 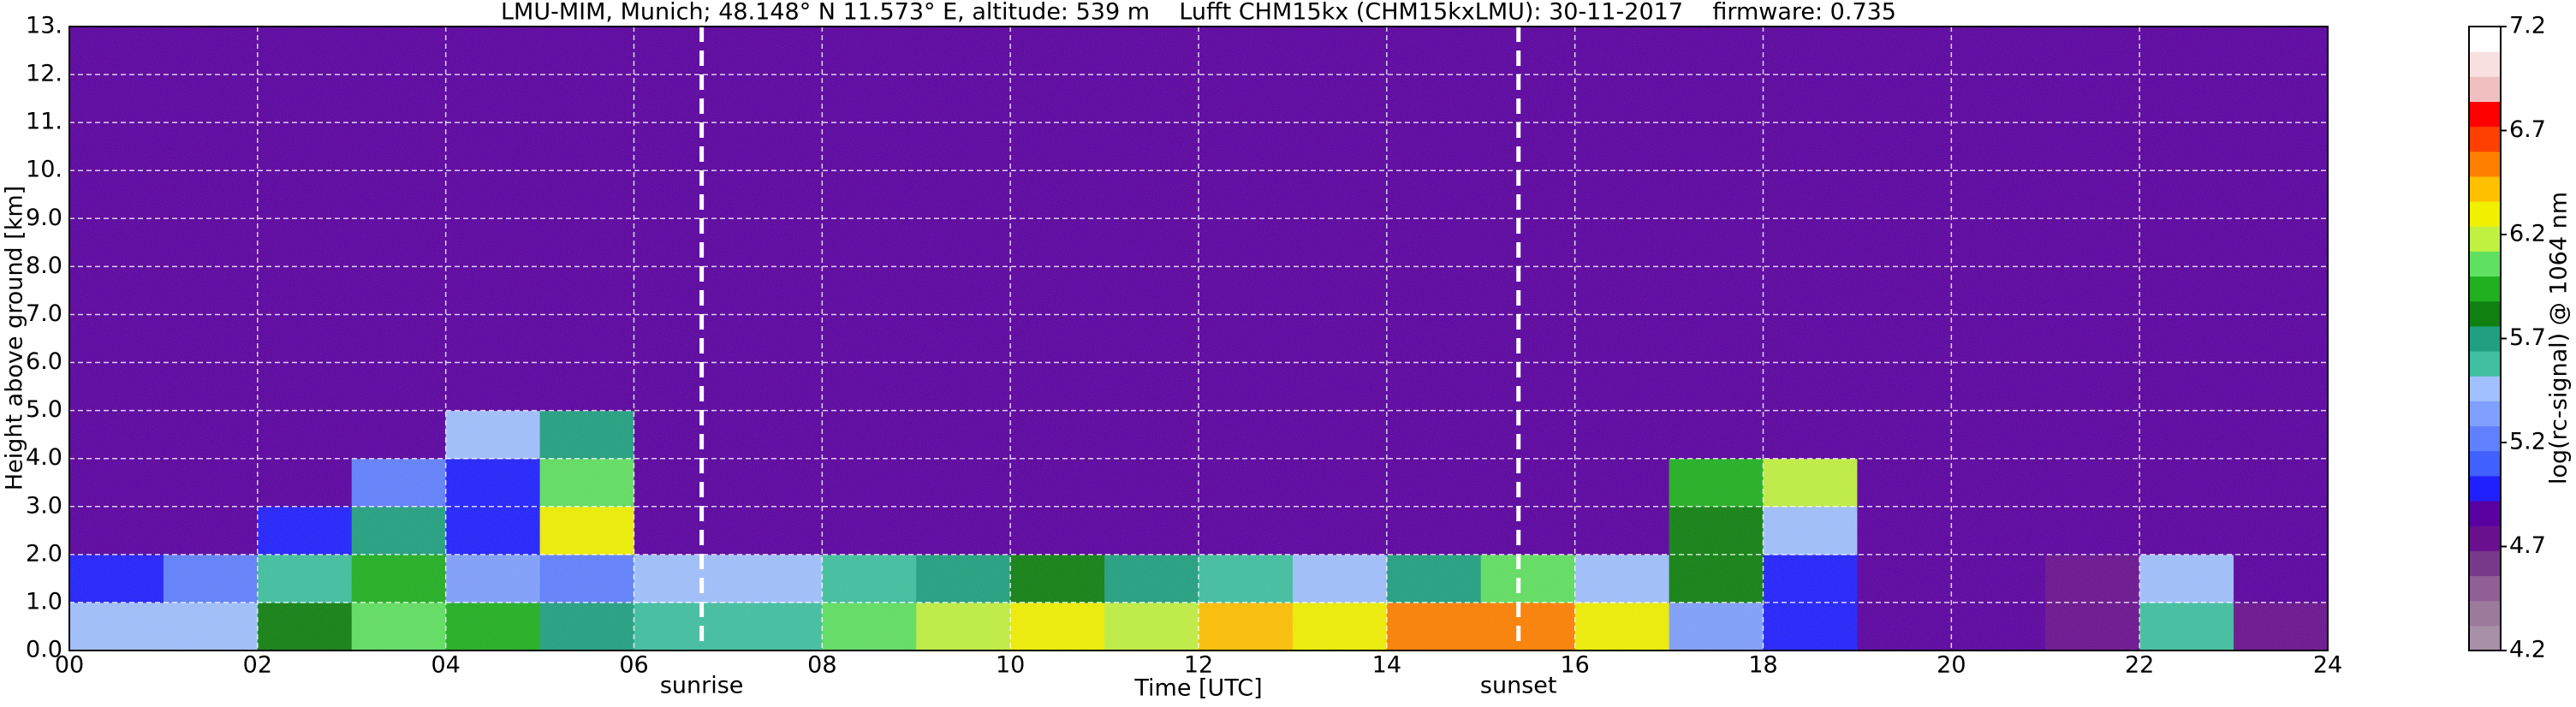 I want to click on x-tick-label: 16, so click(x=1574, y=665).